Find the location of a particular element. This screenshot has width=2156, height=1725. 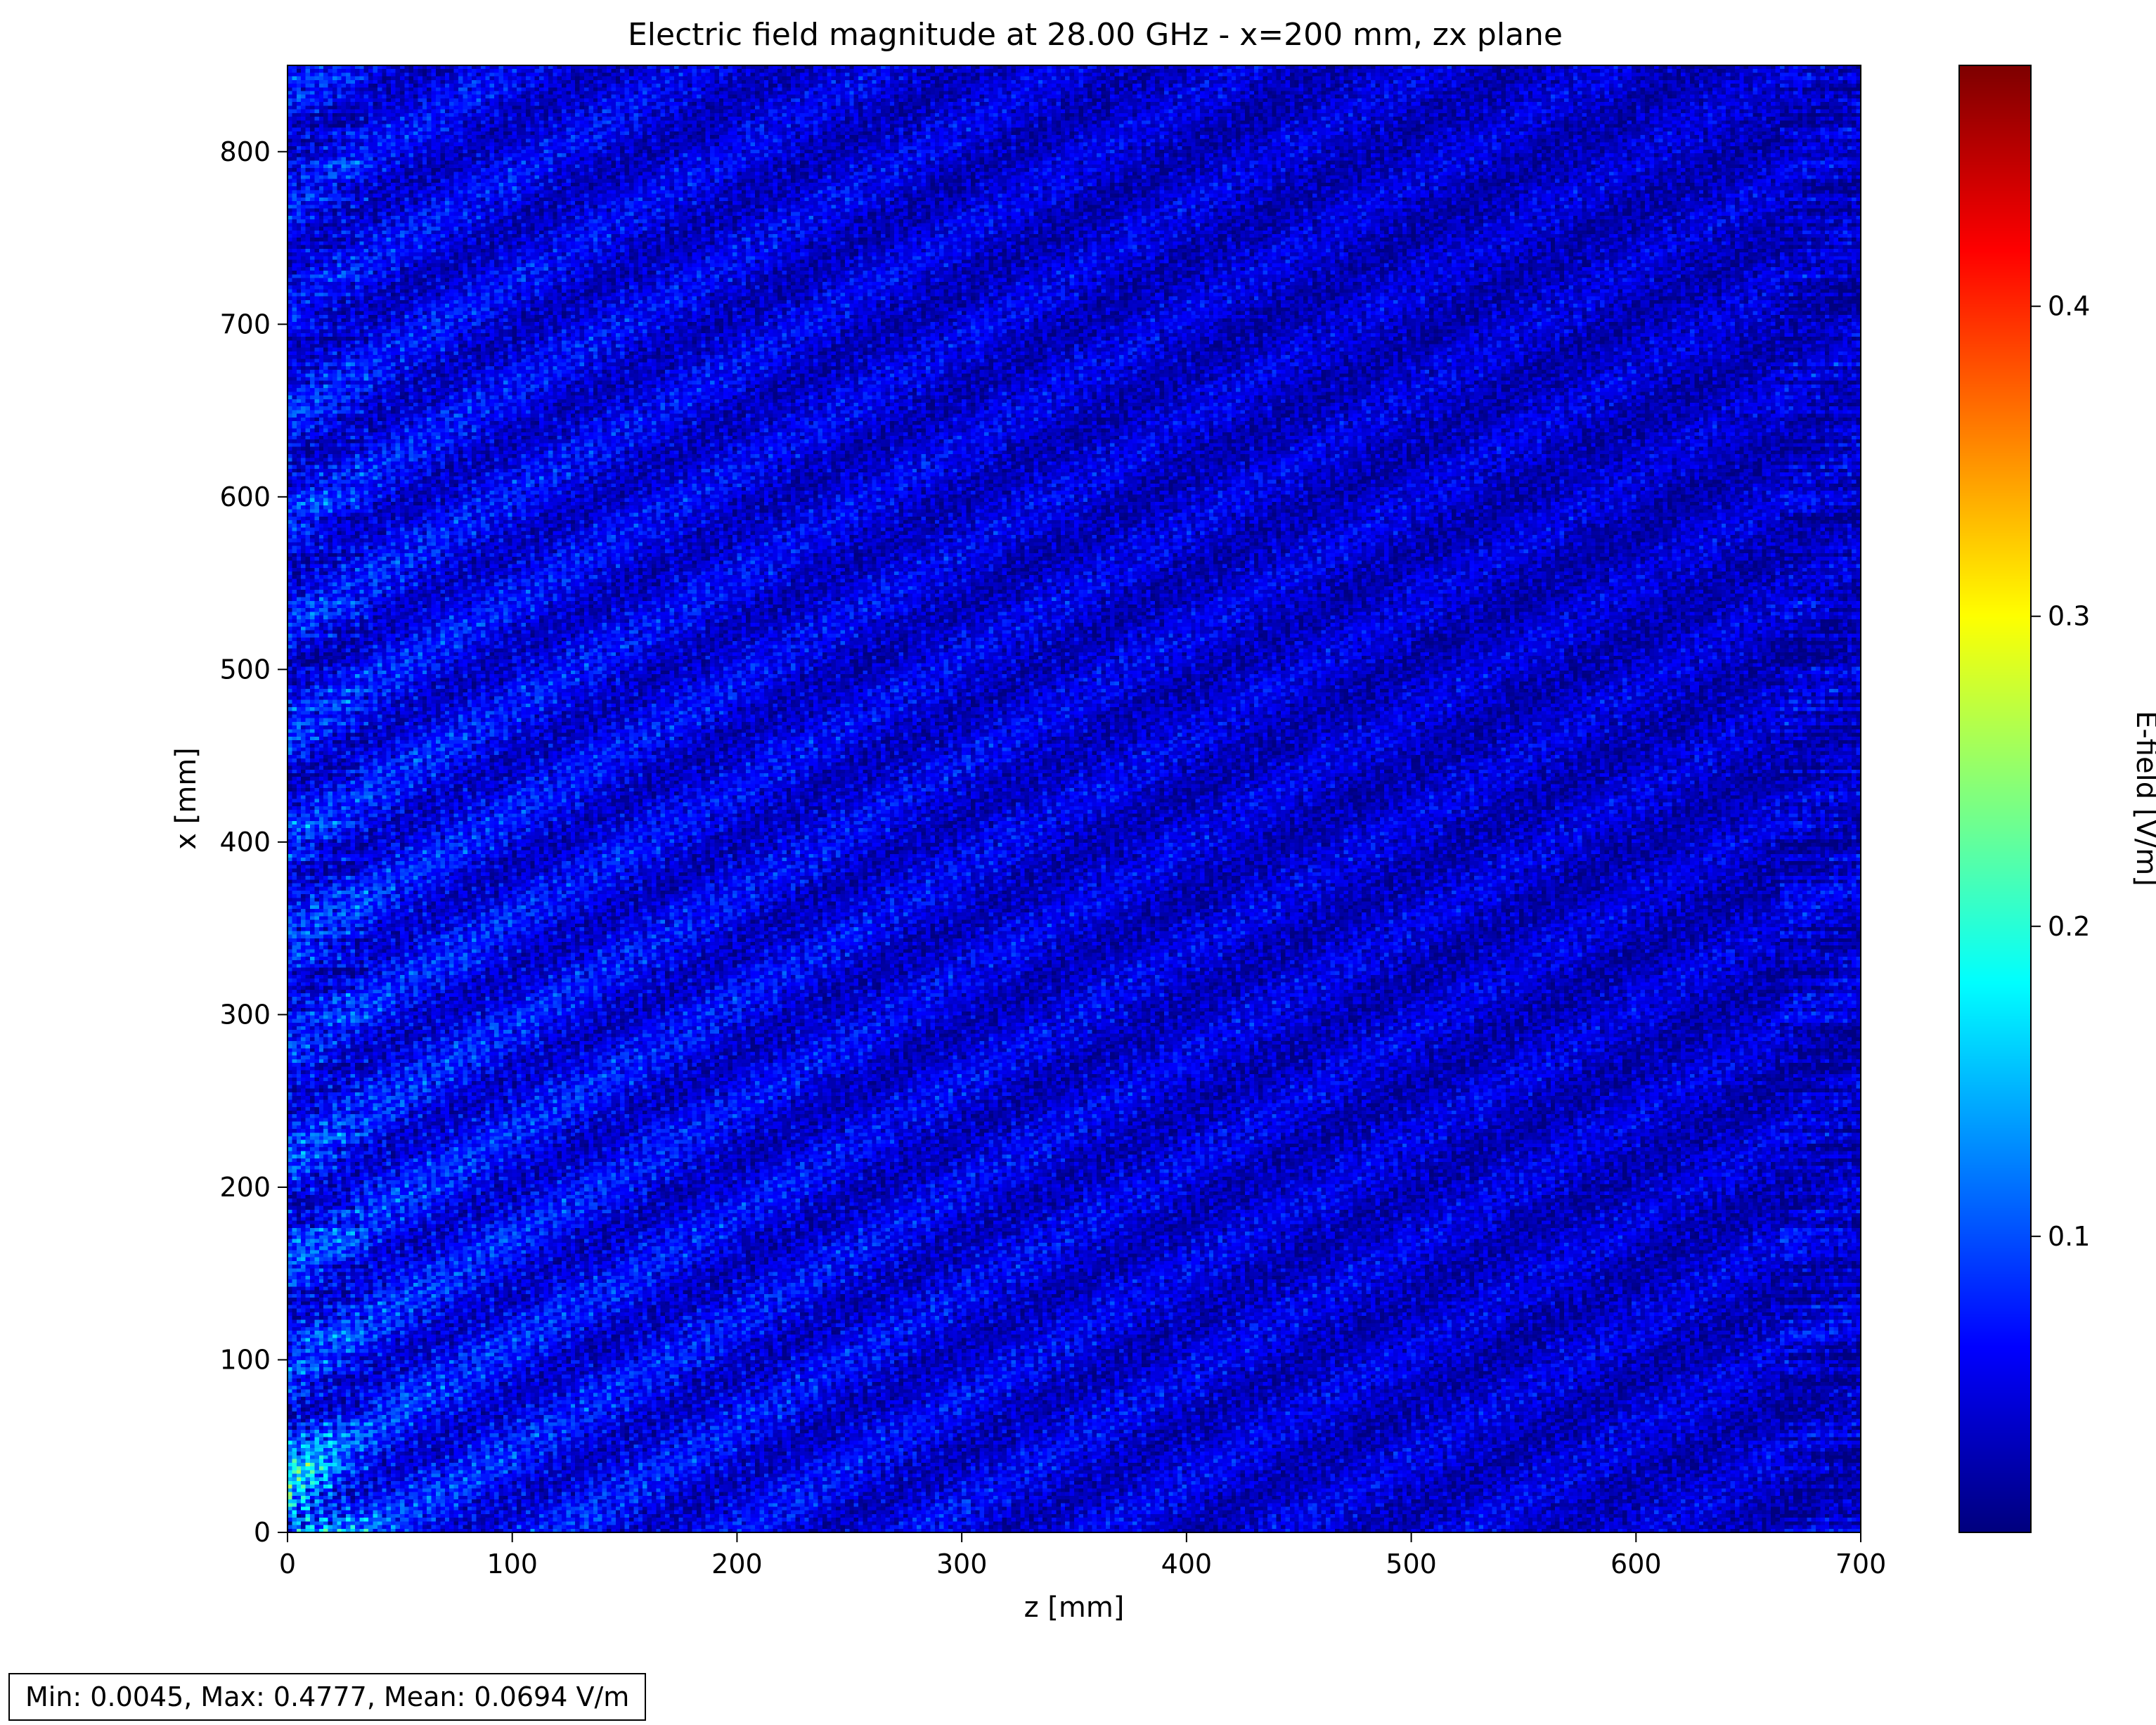

colorbar-label: E-field [V/m] is located at coordinates (2143, 798).